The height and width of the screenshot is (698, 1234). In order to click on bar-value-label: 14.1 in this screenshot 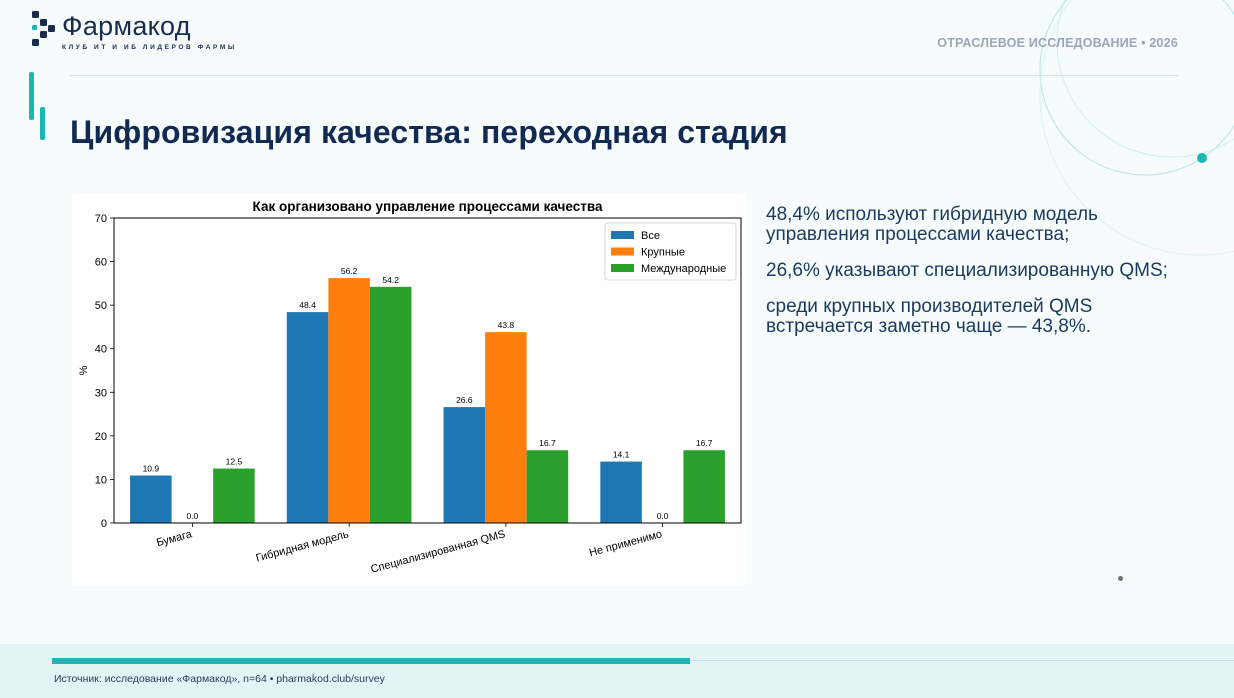, I will do `click(621, 455)`.